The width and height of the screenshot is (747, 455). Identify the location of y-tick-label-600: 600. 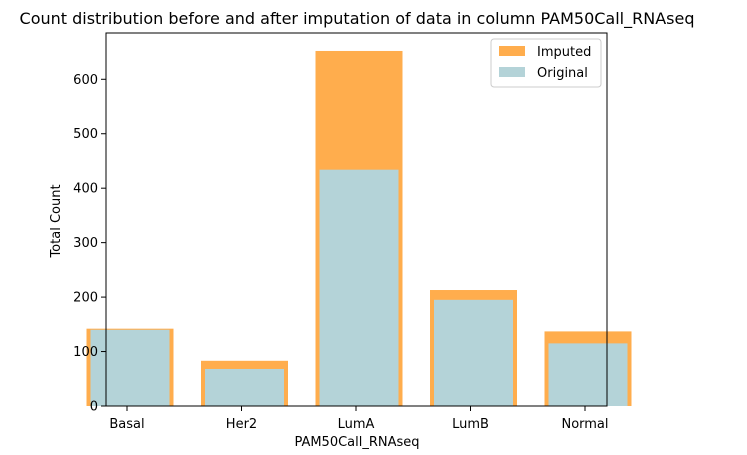
(85, 80).